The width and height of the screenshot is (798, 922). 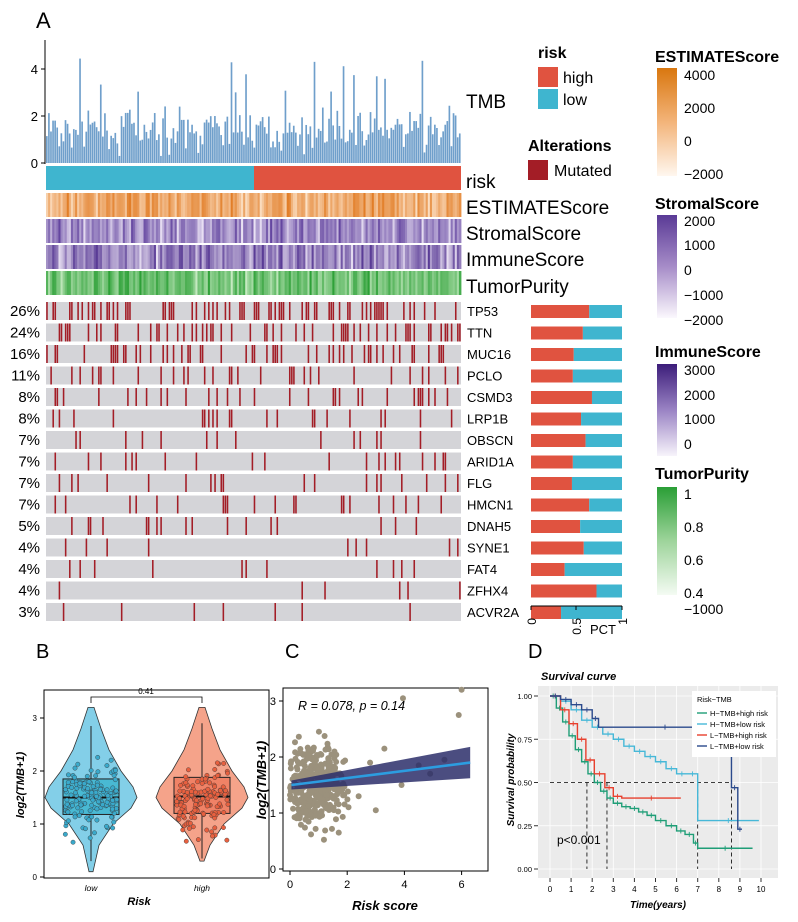 What do you see at coordinates (560, 311) in the screenshot?
I see `pct-bar-high` at bounding box center [560, 311].